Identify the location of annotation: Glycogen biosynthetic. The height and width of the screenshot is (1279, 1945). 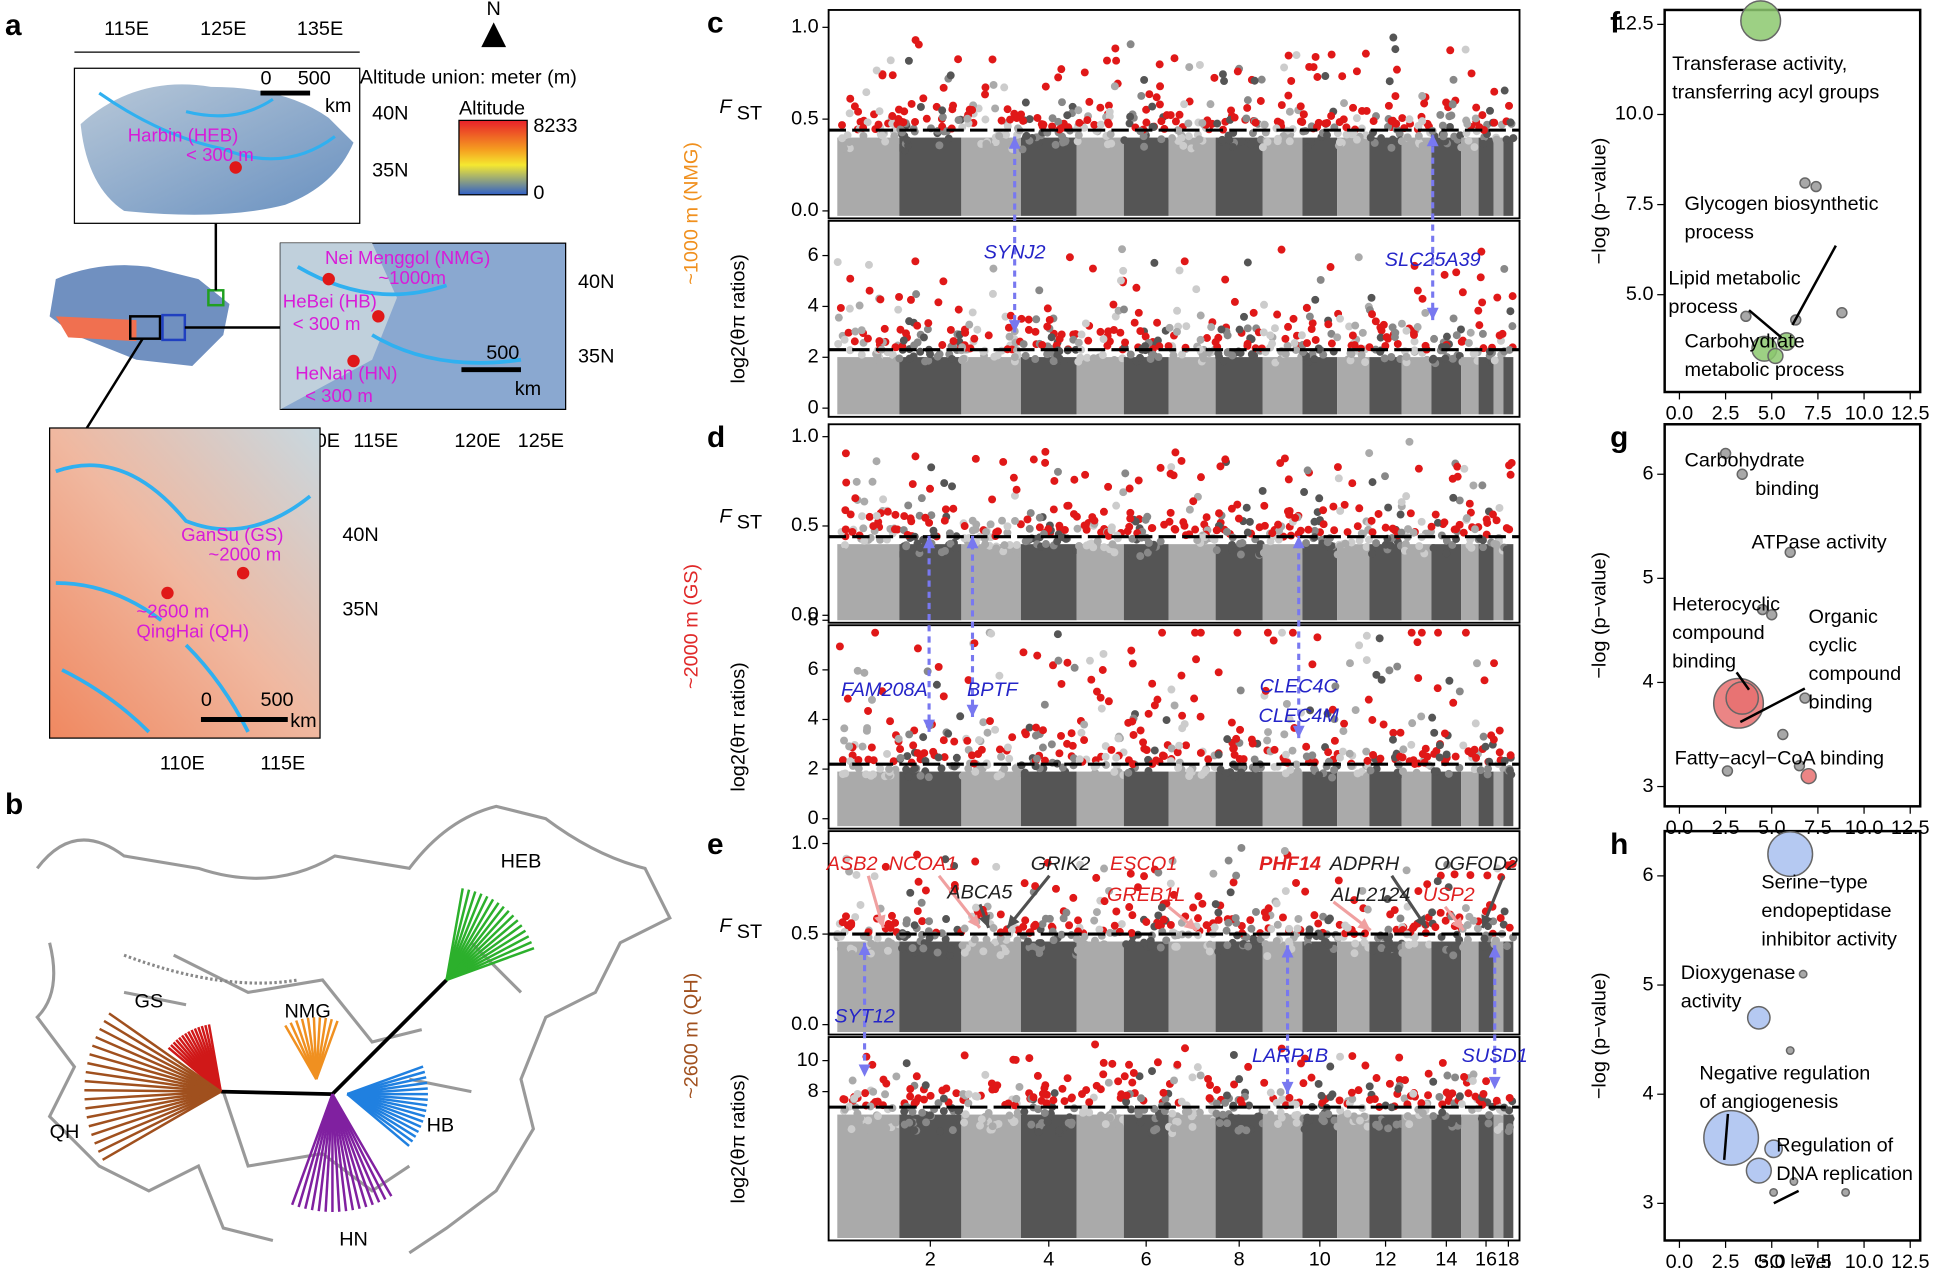
(1782, 204).